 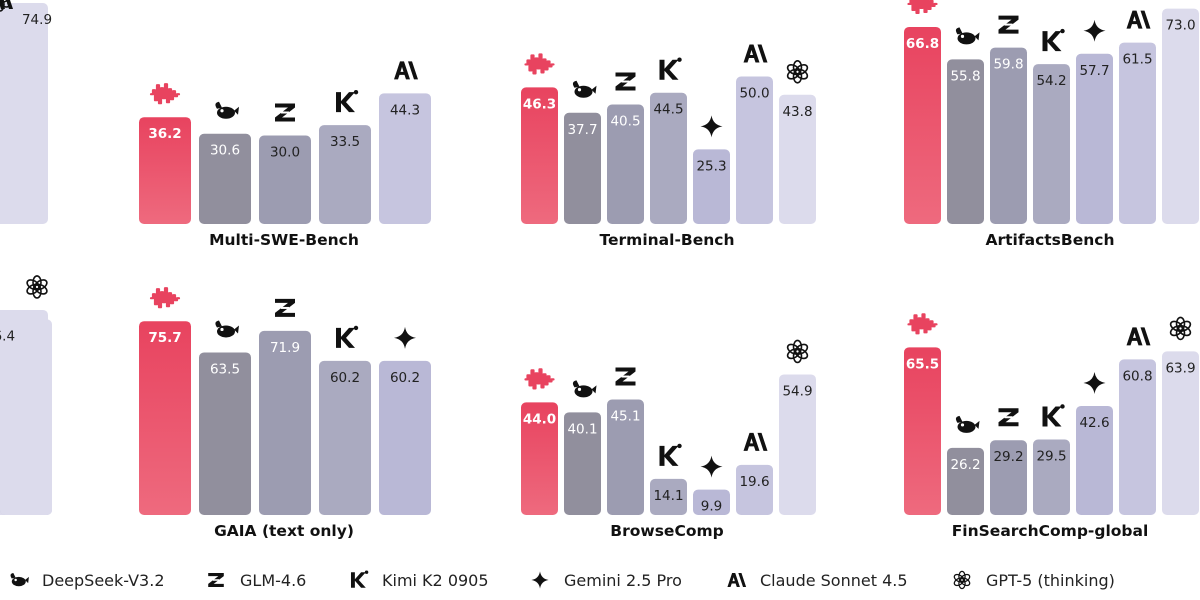 What do you see at coordinates (668, 110) in the screenshot?
I see `bar-value-label: 44.5` at bounding box center [668, 110].